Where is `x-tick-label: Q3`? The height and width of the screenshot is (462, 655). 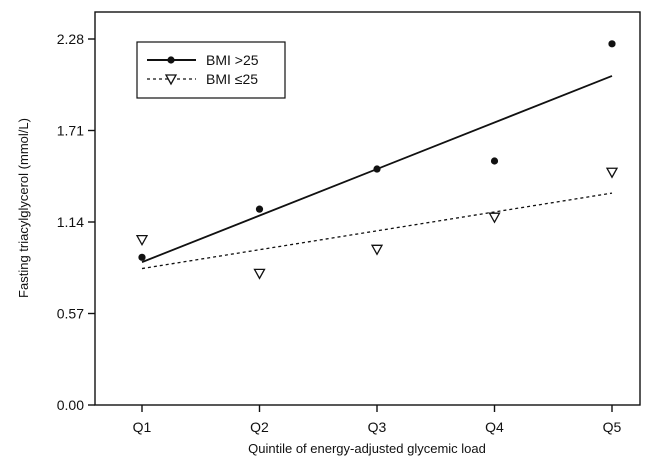 x-tick-label: Q3 is located at coordinates (377, 427).